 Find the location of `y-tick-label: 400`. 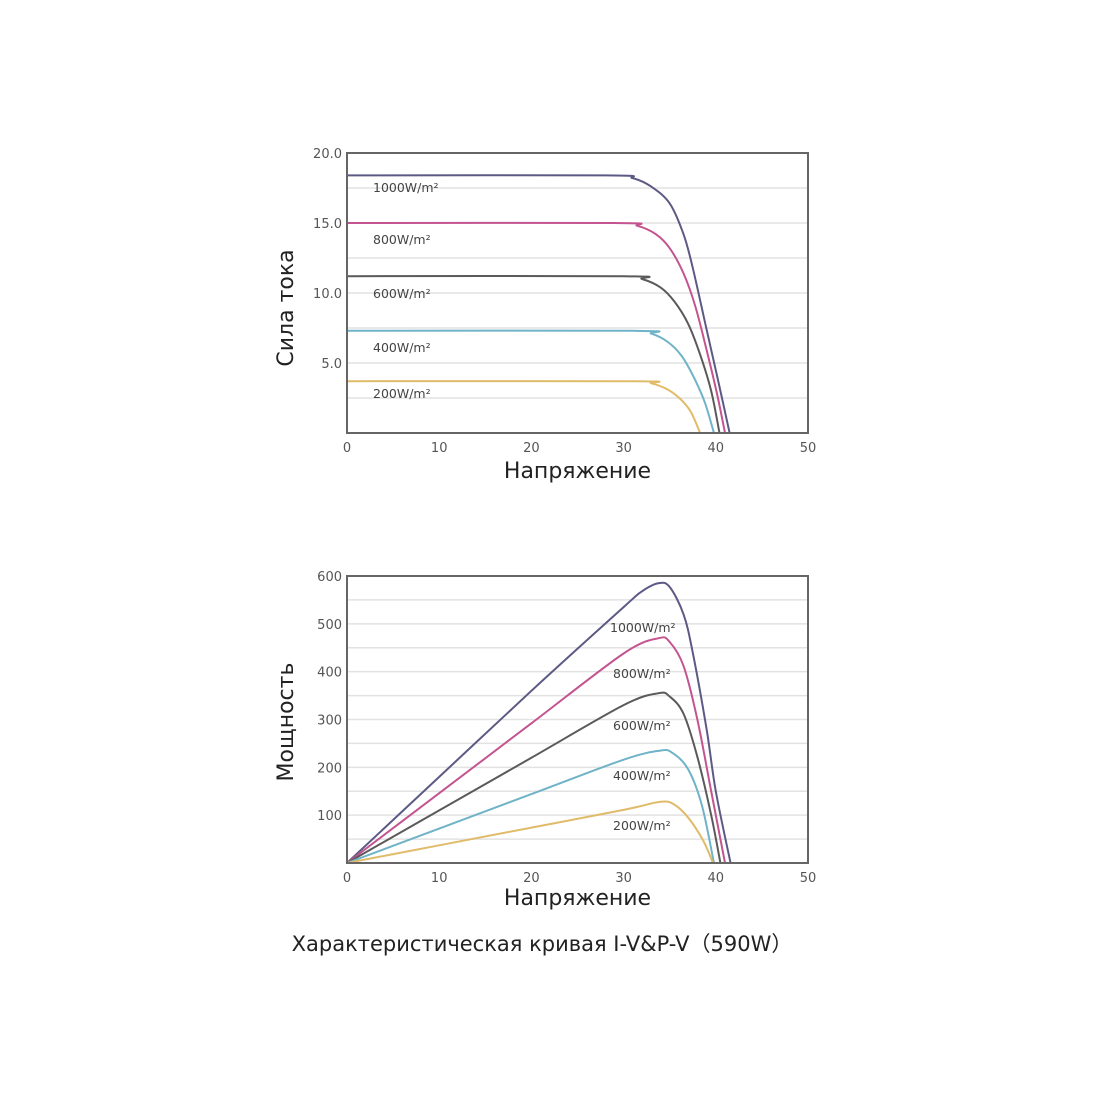

y-tick-label: 400 is located at coordinates (329, 673).